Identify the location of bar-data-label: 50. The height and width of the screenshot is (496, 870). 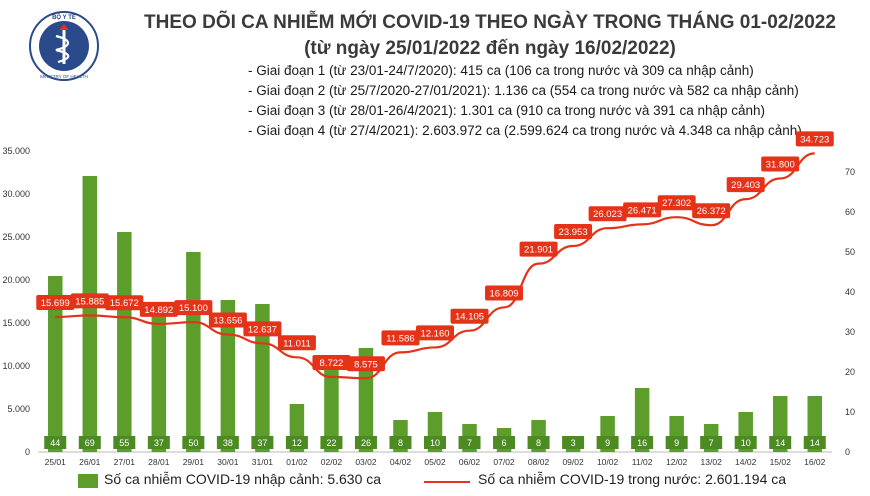
(193, 443).